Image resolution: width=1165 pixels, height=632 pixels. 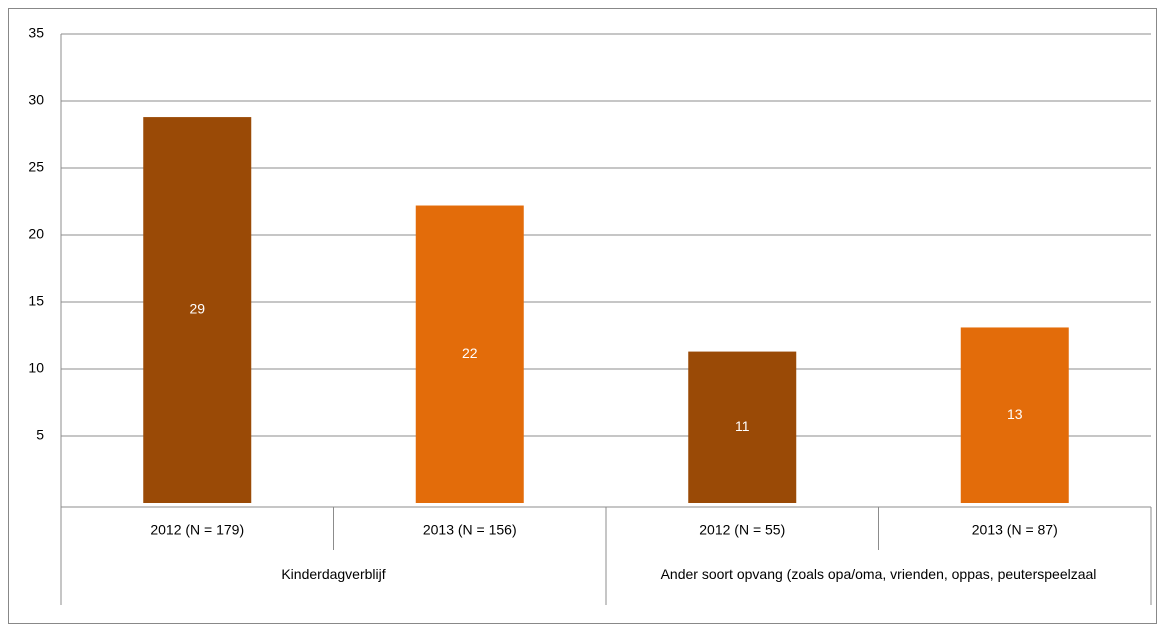 I want to click on y-tick-label: 30, so click(x=36, y=100).